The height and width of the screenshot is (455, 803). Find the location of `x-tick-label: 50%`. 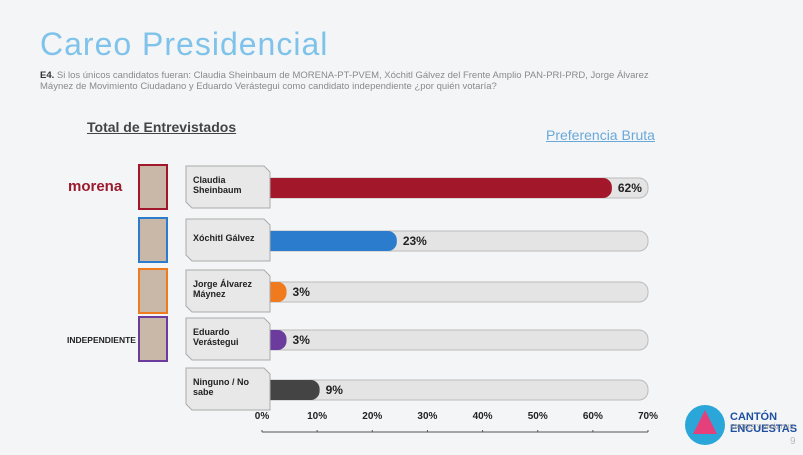

x-tick-label: 50% is located at coordinates (538, 416).